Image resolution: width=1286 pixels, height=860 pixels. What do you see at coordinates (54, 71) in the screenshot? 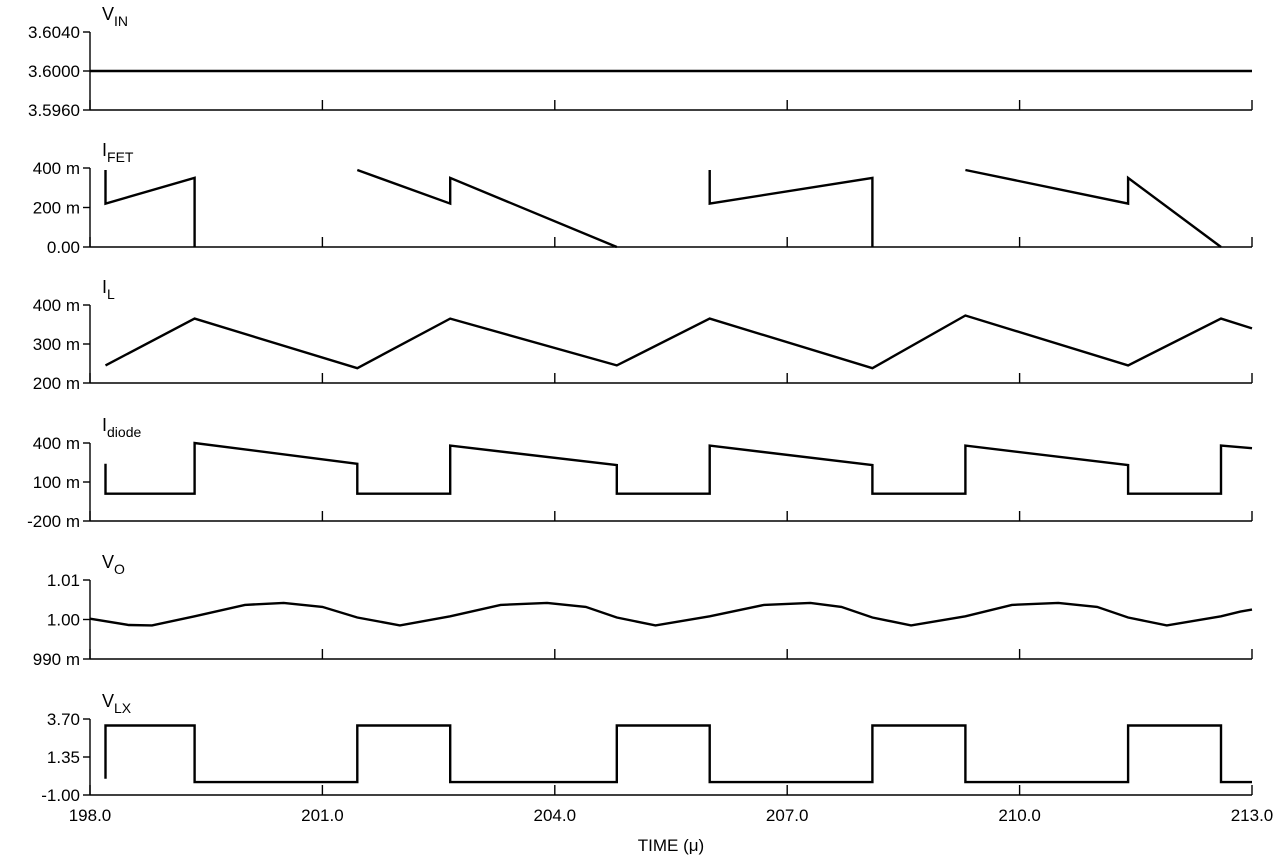
I see `y-tick-label-vin: 3.6000` at bounding box center [54, 71].